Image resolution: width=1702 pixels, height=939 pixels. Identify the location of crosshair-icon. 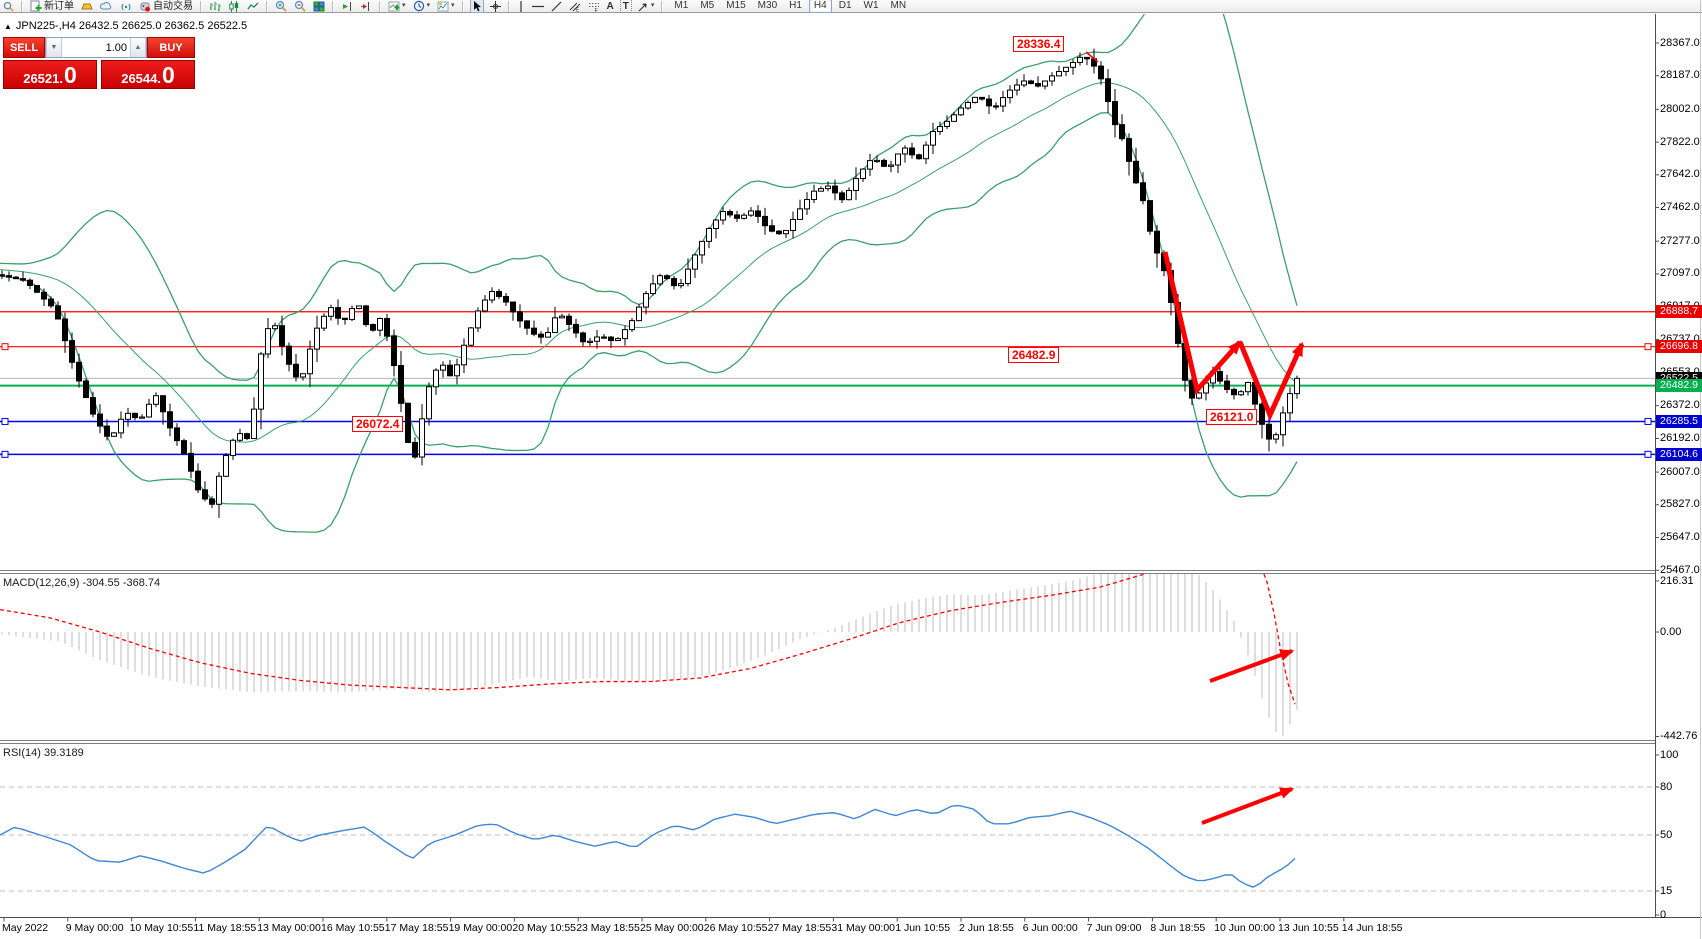
(495, 6).